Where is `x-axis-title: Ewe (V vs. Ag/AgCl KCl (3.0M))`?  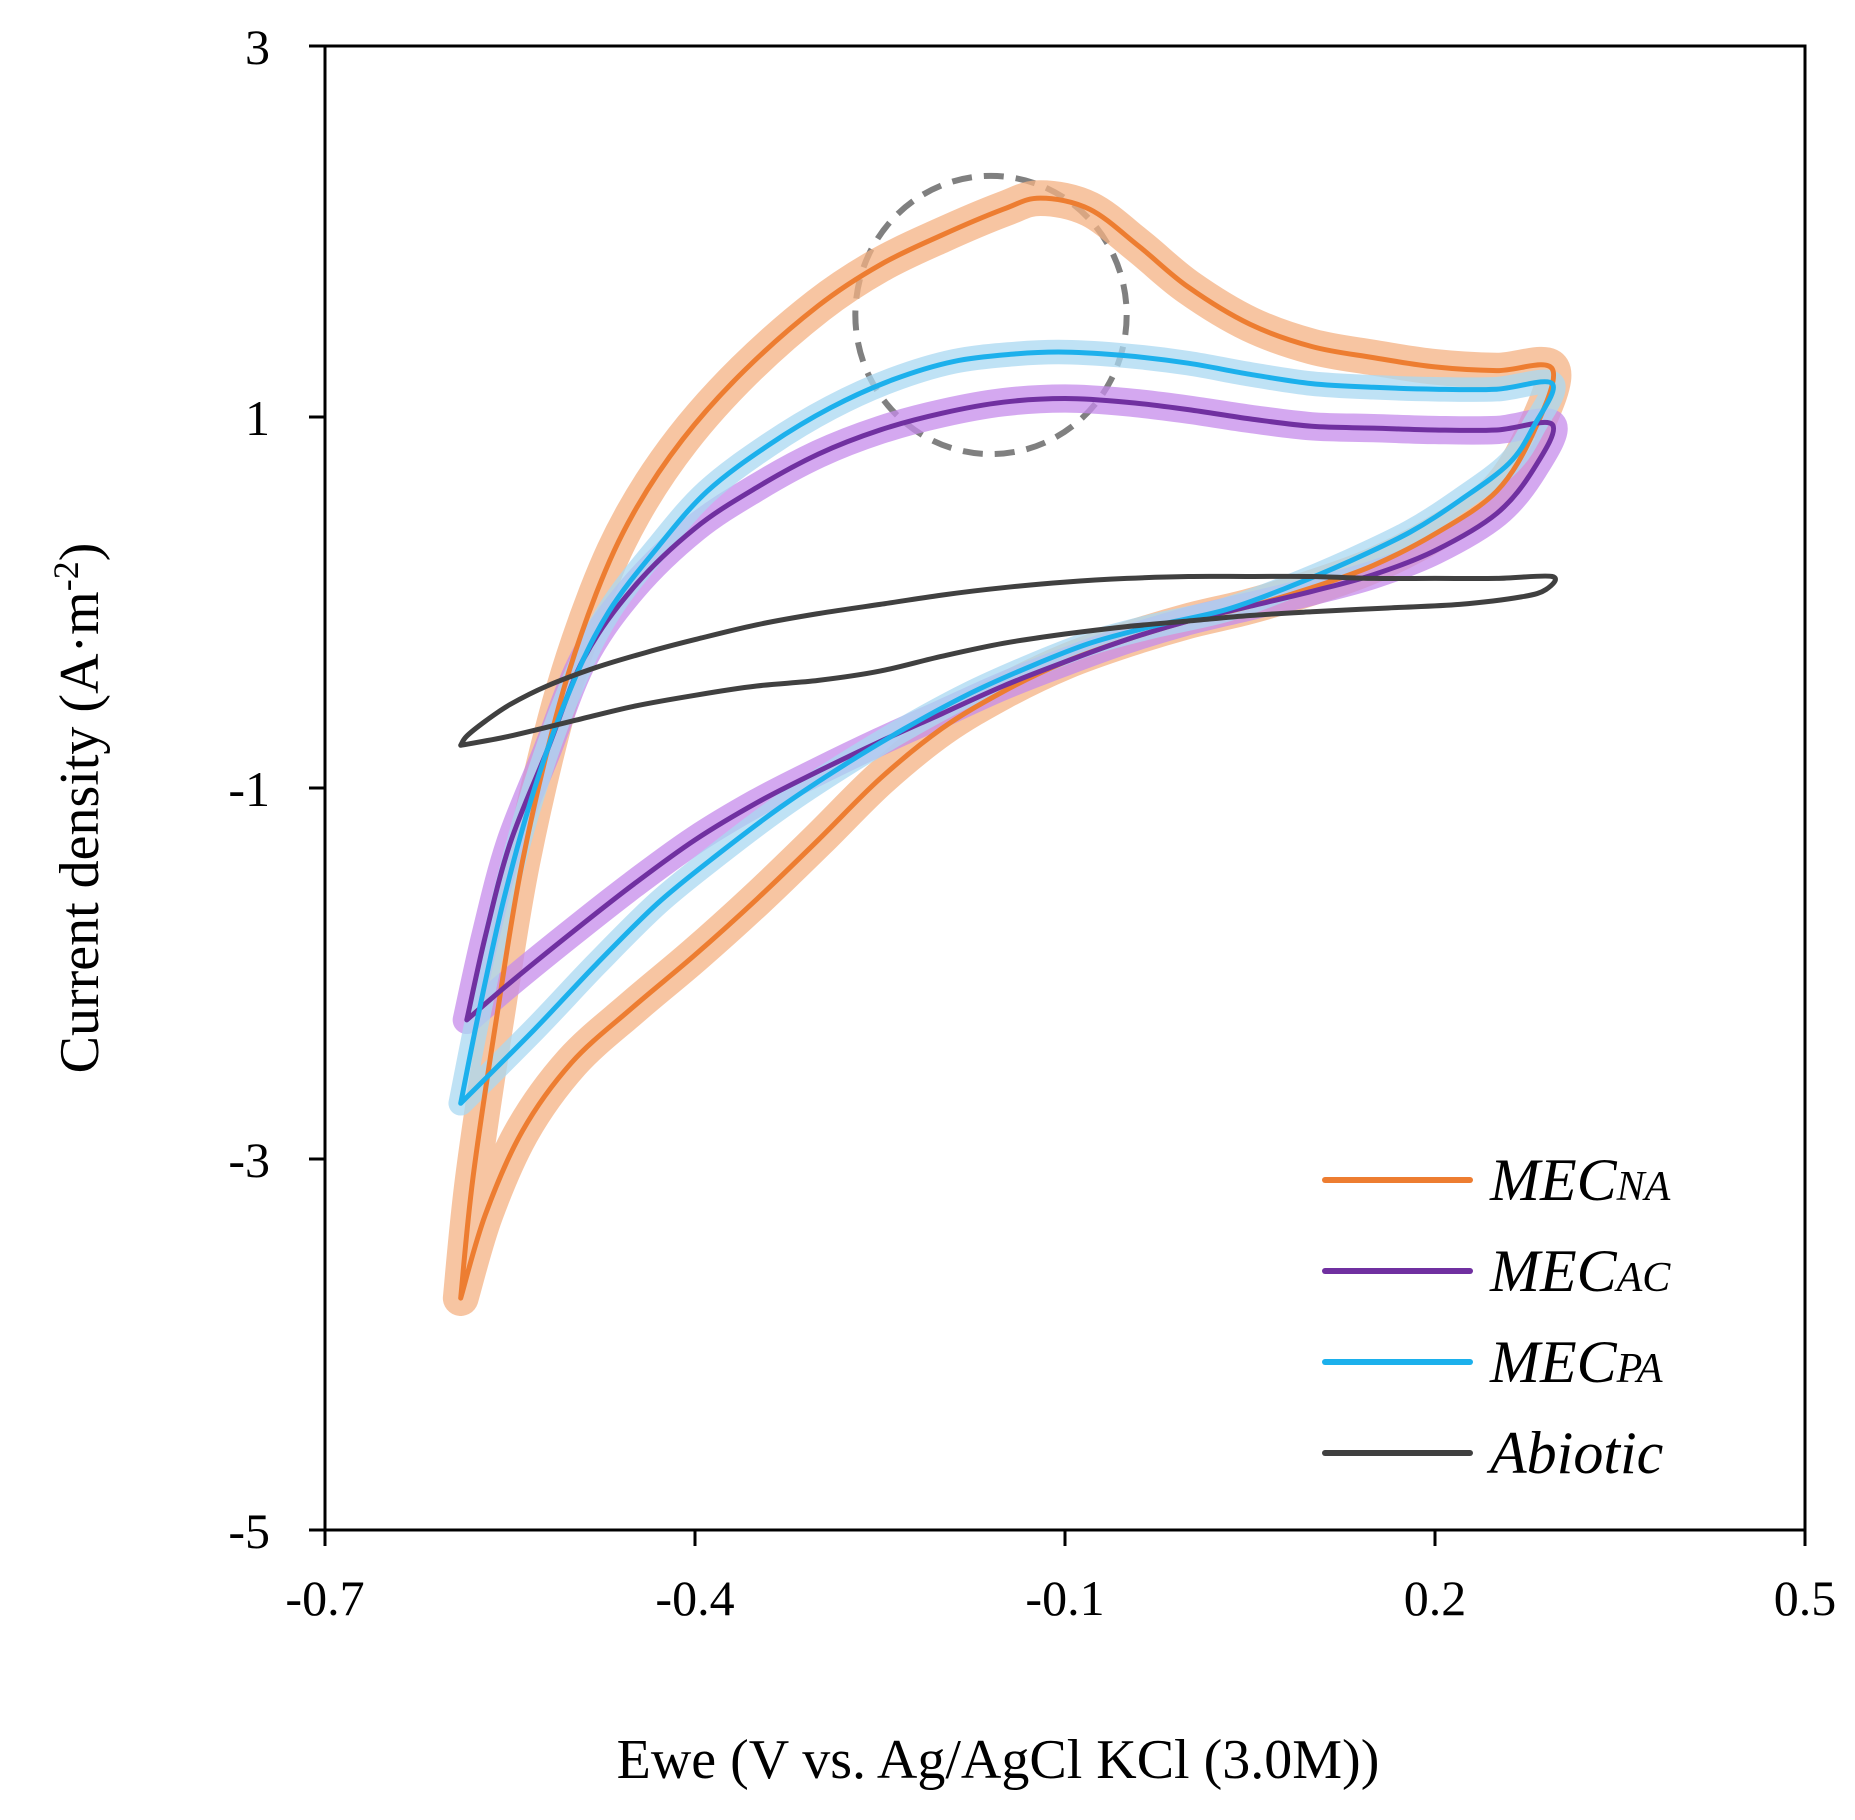 x-axis-title: Ewe (V vs. Ag/AgCl KCl (3.0M)) is located at coordinates (998, 1760).